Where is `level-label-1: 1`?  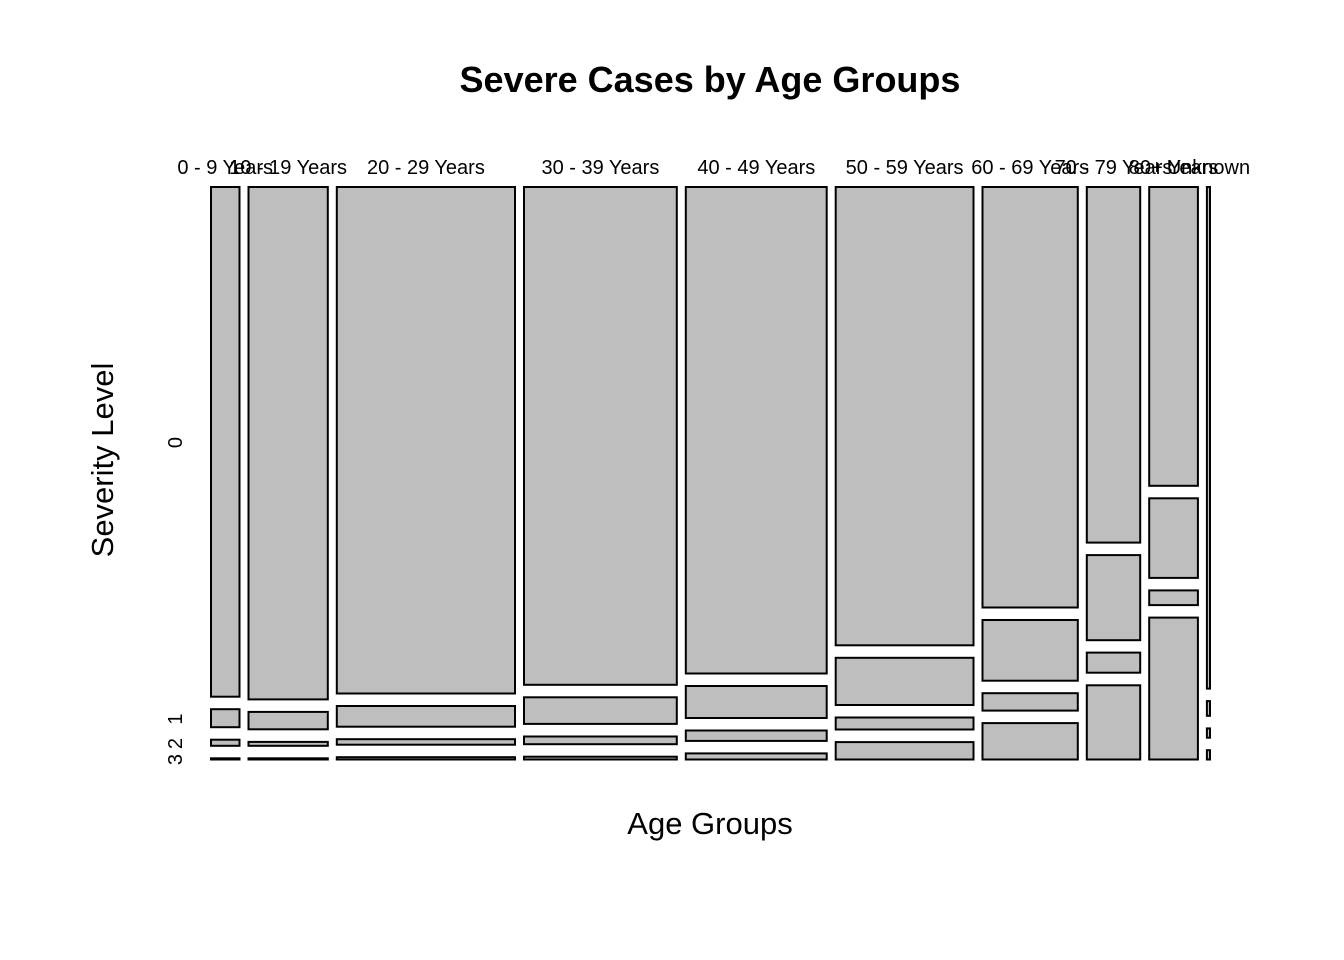
level-label-1: 1 is located at coordinates (176, 718).